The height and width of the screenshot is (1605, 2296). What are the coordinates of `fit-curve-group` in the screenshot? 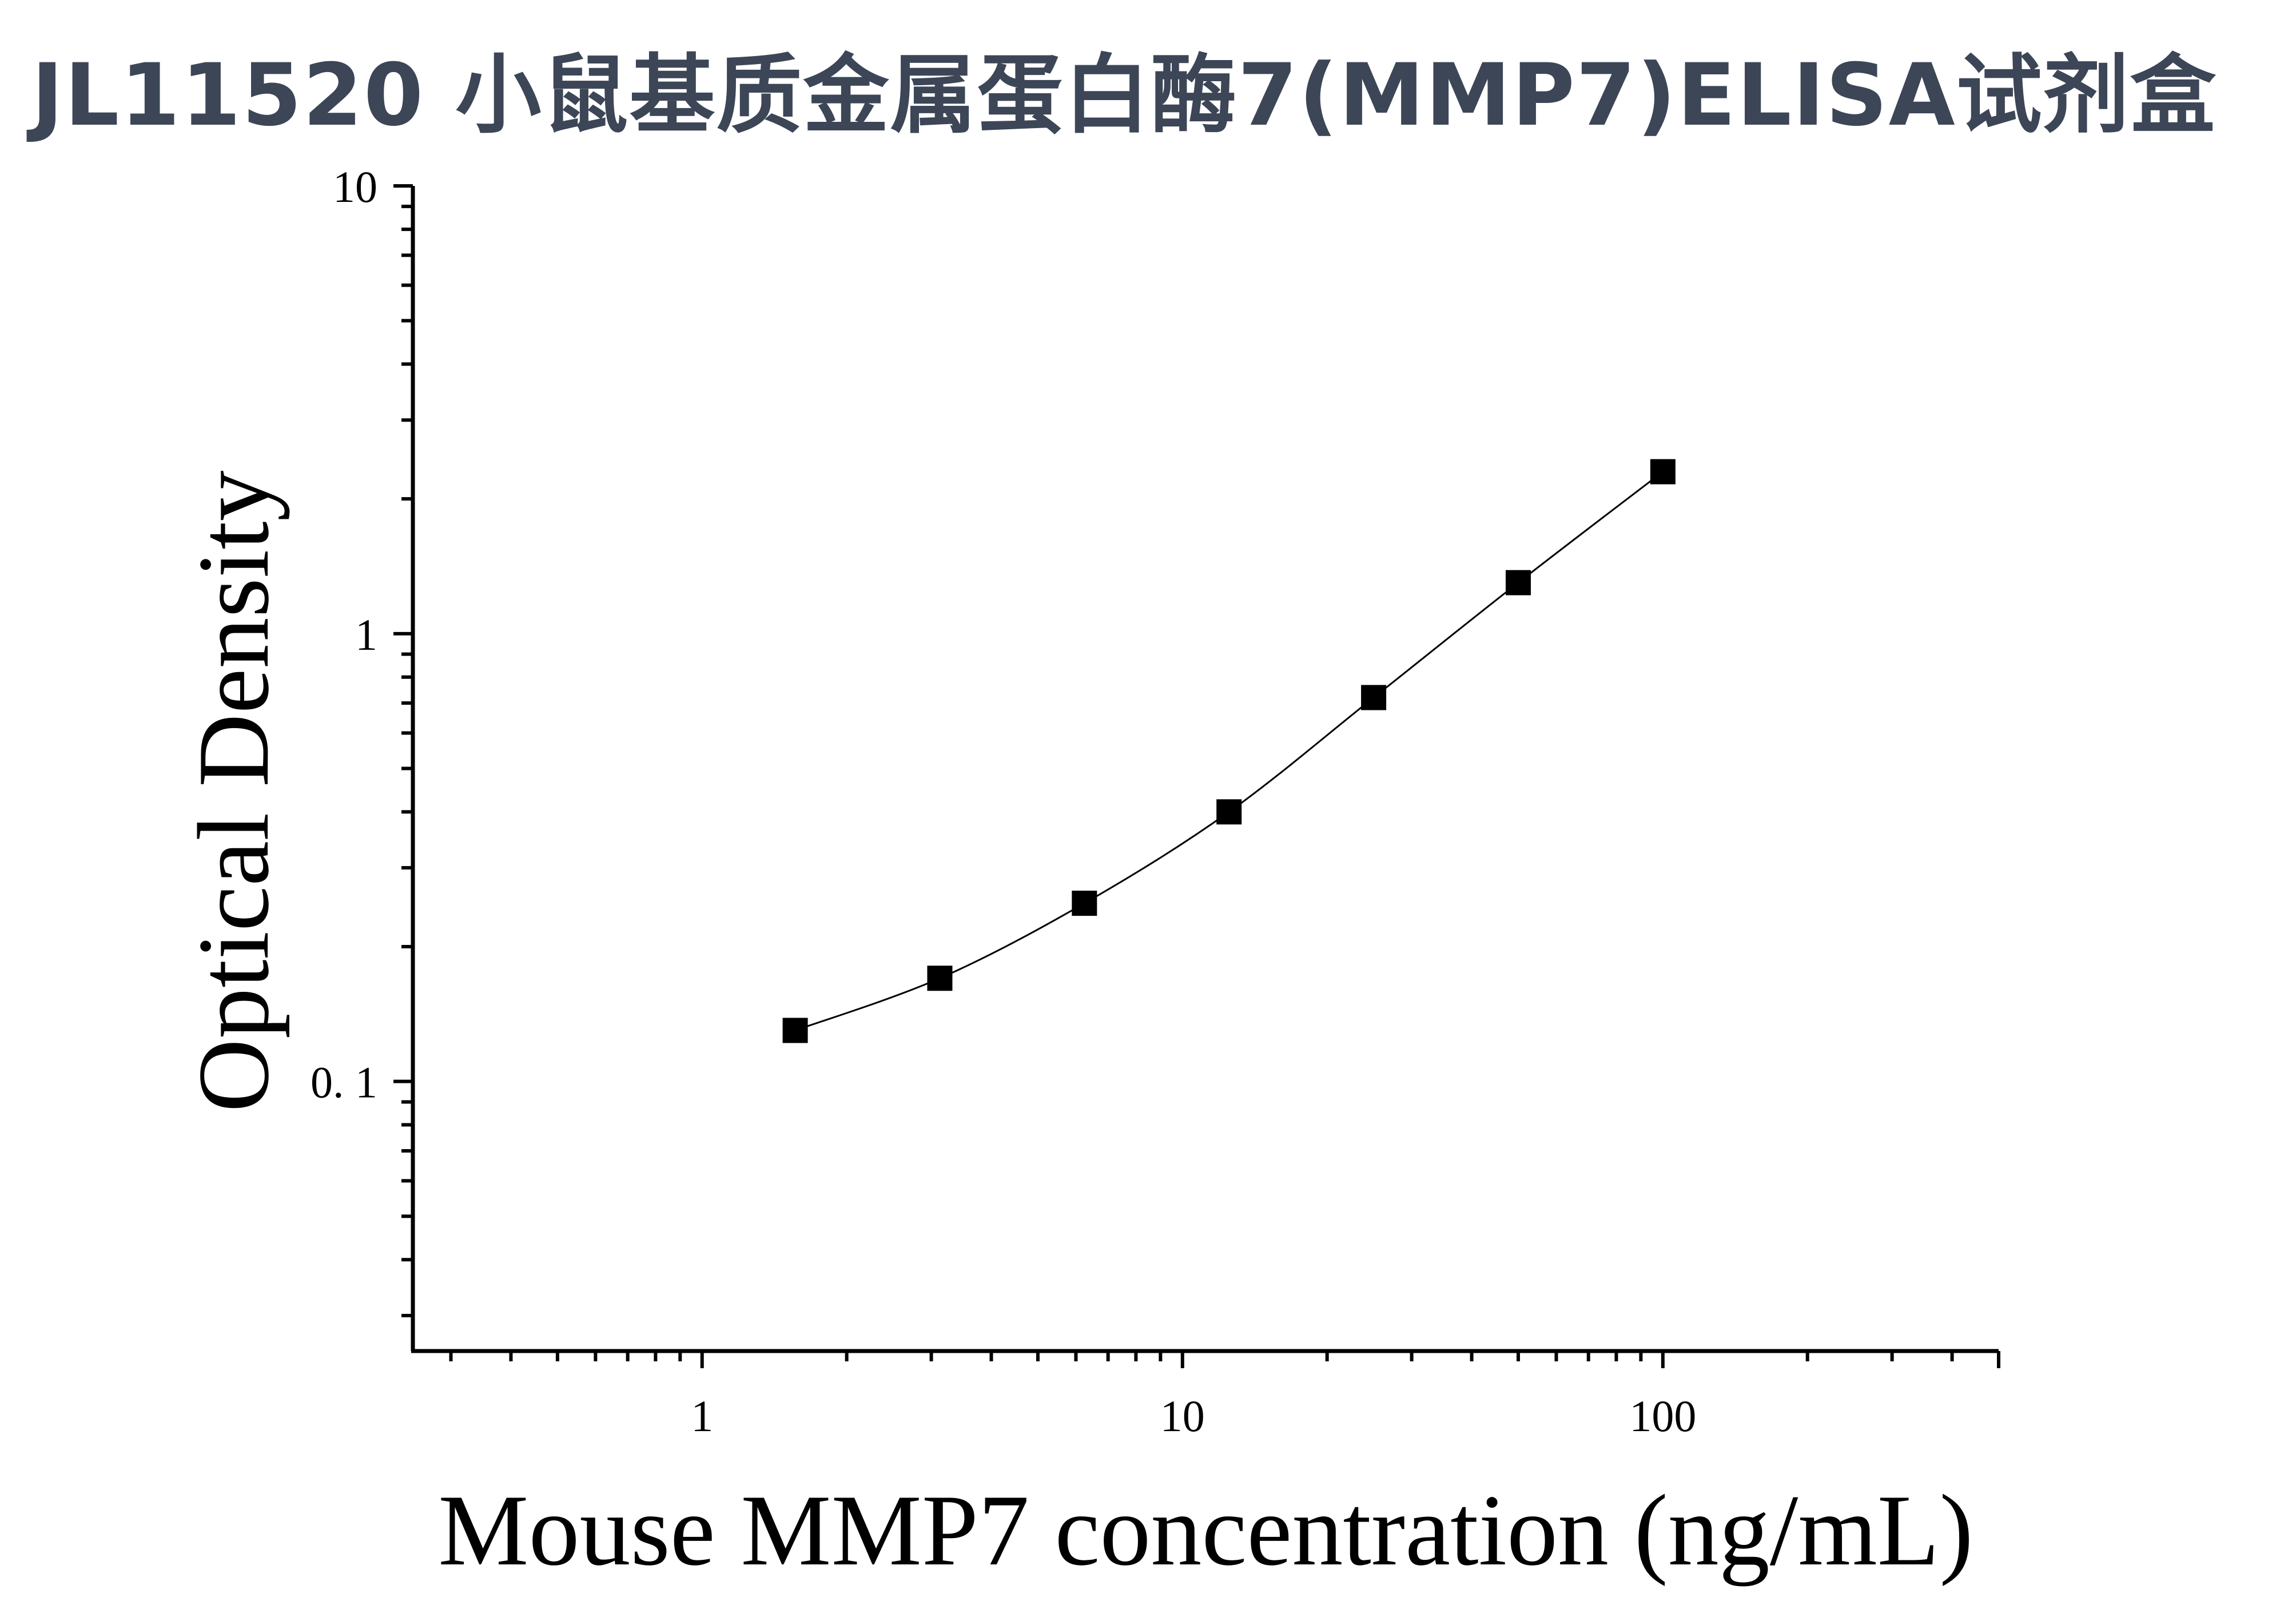 It's located at (1229, 751).